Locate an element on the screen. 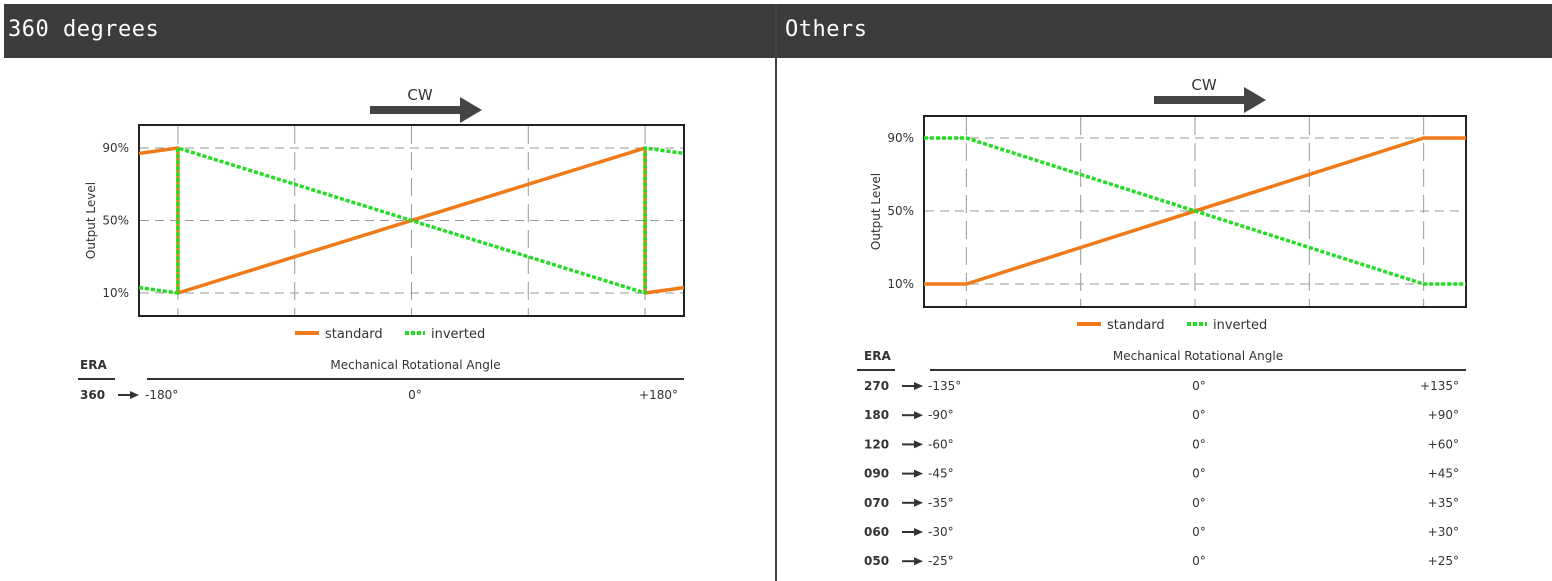  era-value: 180 is located at coordinates (876, 415).